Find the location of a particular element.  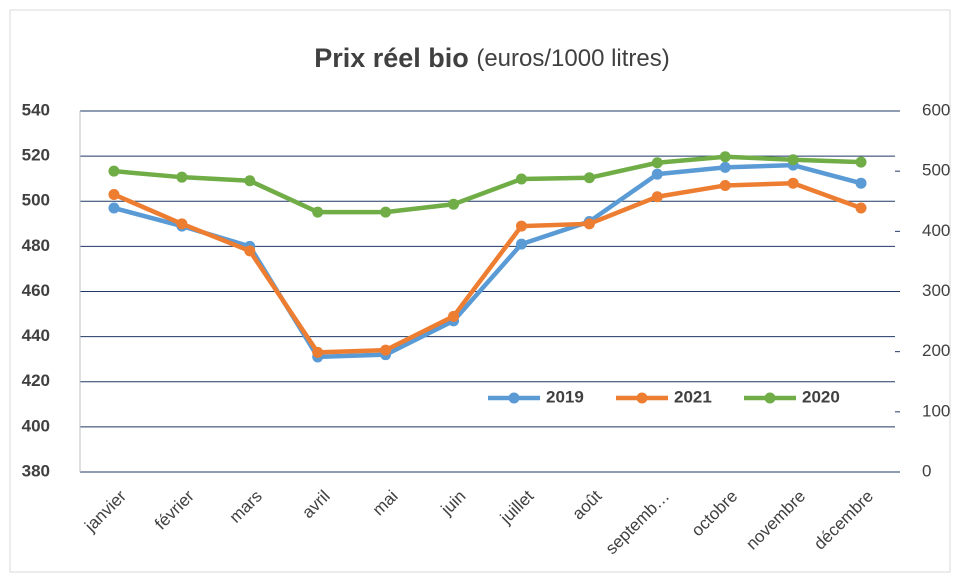

y-tick-label: 540 is located at coordinates (36, 109).